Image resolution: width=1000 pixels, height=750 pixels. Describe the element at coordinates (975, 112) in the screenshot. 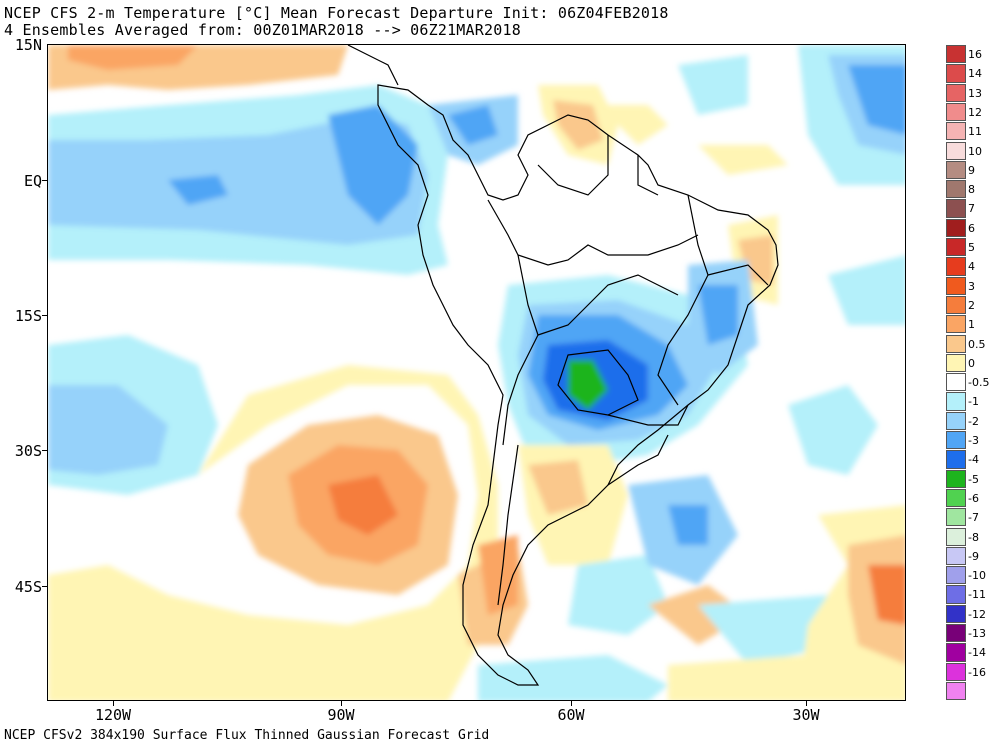

I see `legend-label: 12` at that location.